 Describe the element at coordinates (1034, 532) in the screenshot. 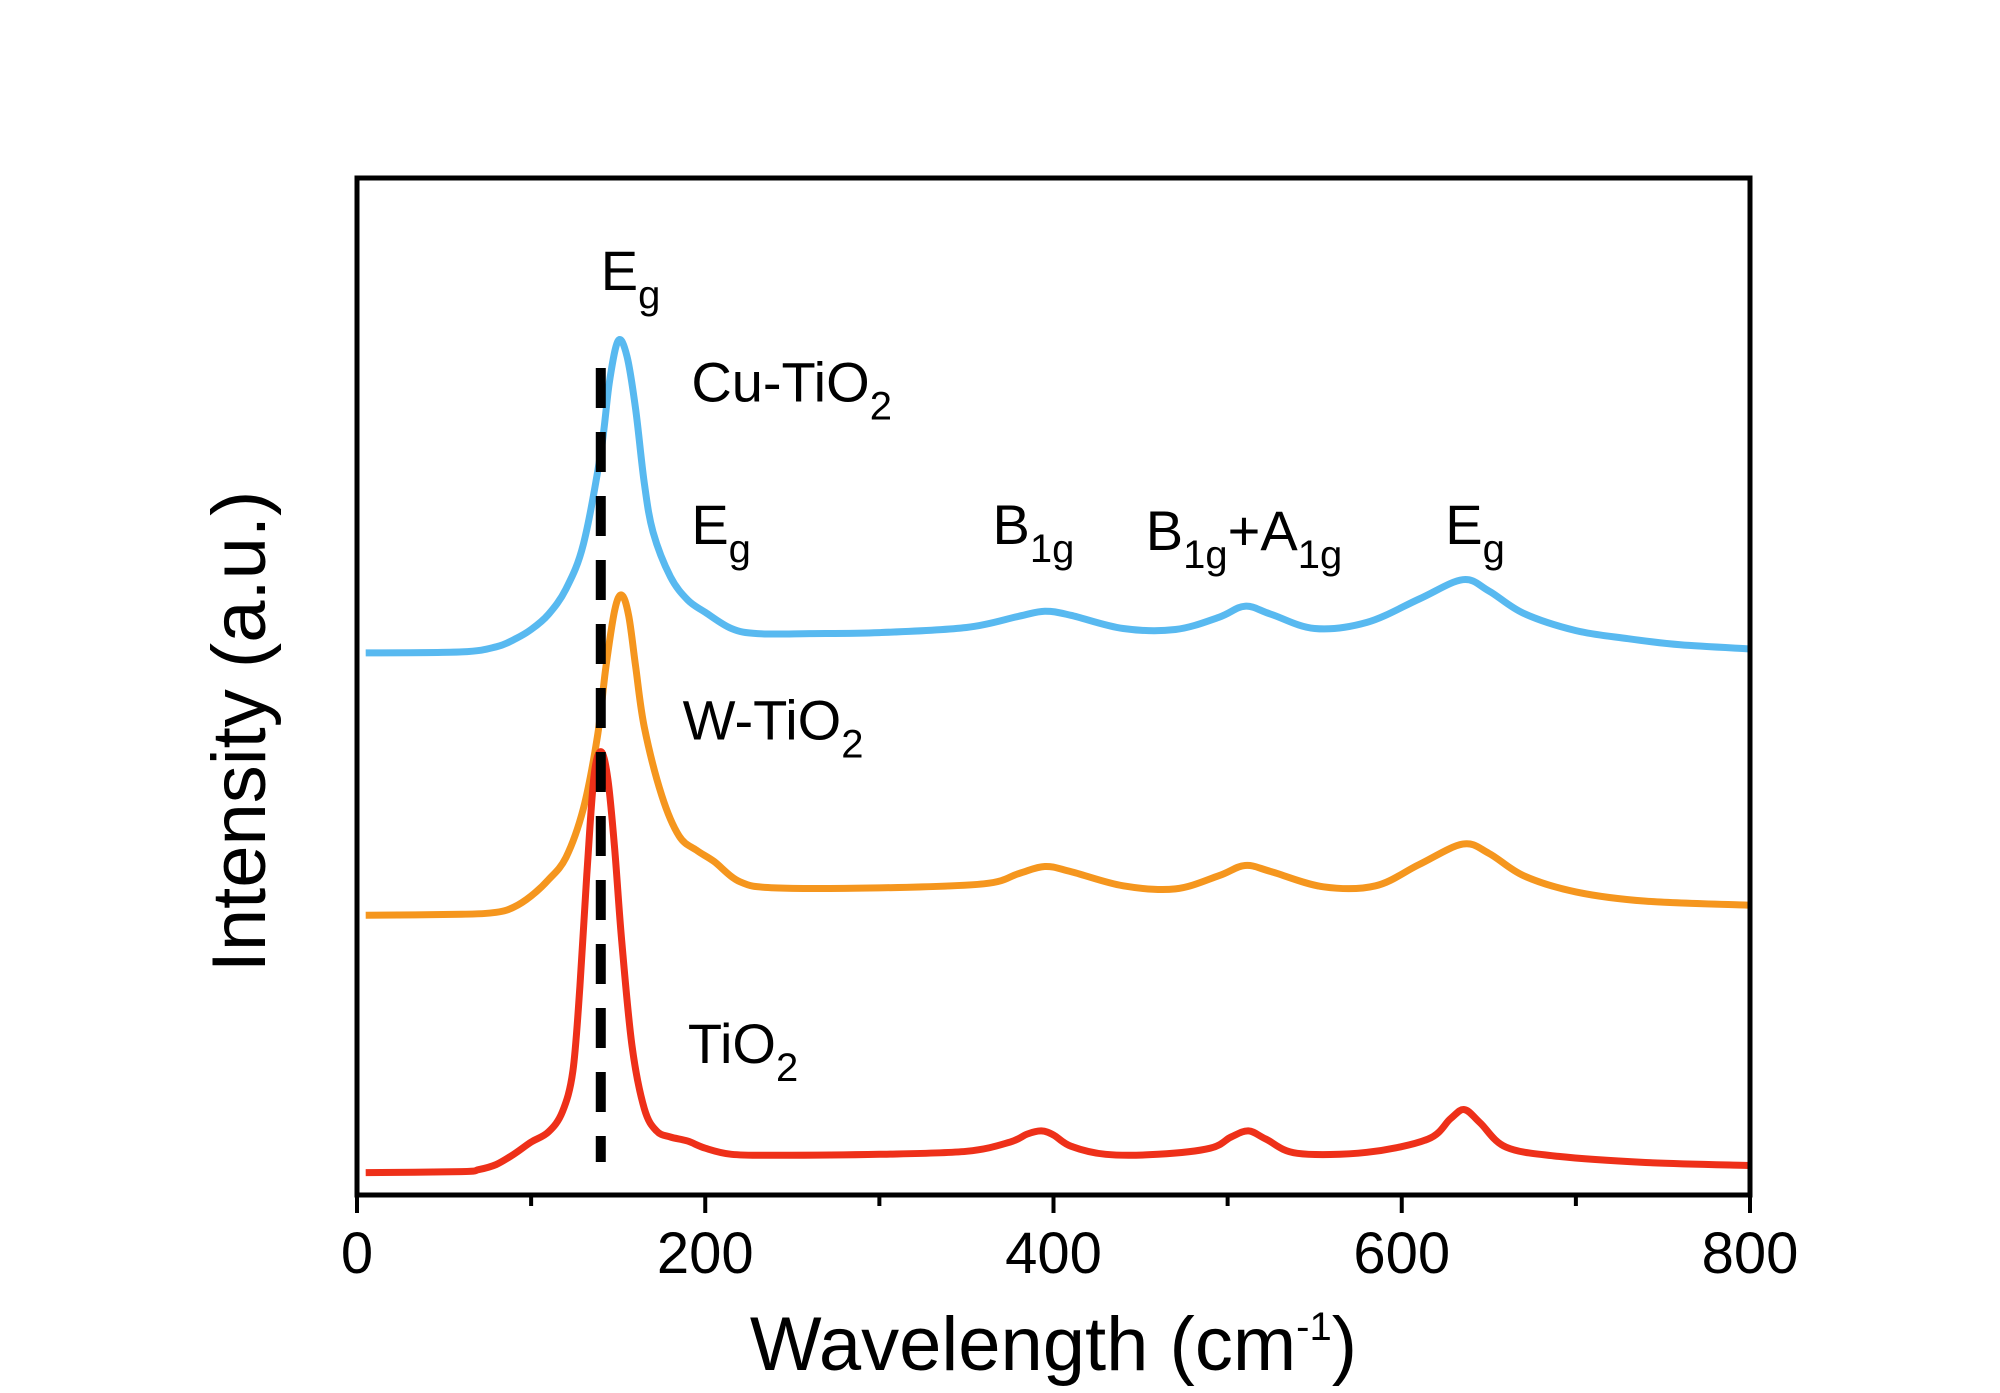

I see `peak-annotation: B1g` at that location.